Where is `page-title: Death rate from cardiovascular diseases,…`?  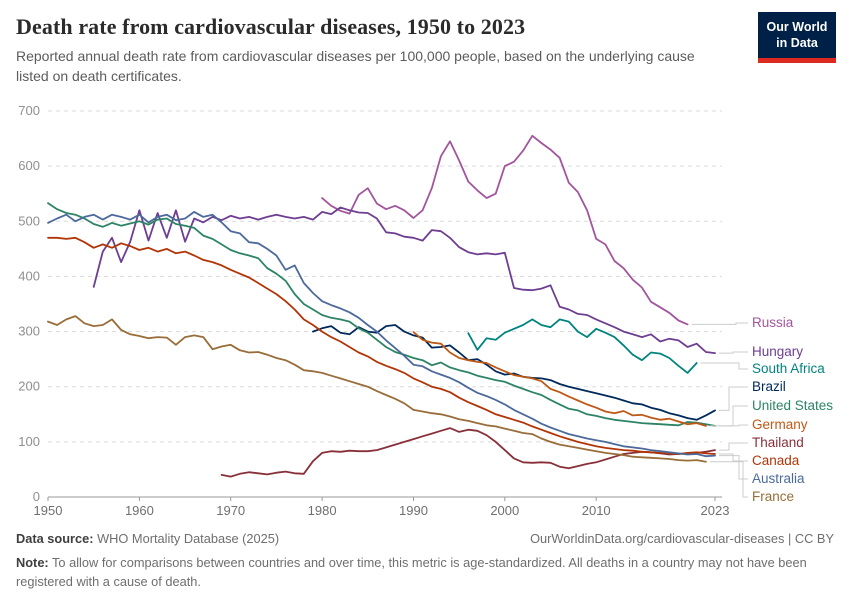
page-title: Death rate from cardiovascular diseases,… is located at coordinates (271, 26).